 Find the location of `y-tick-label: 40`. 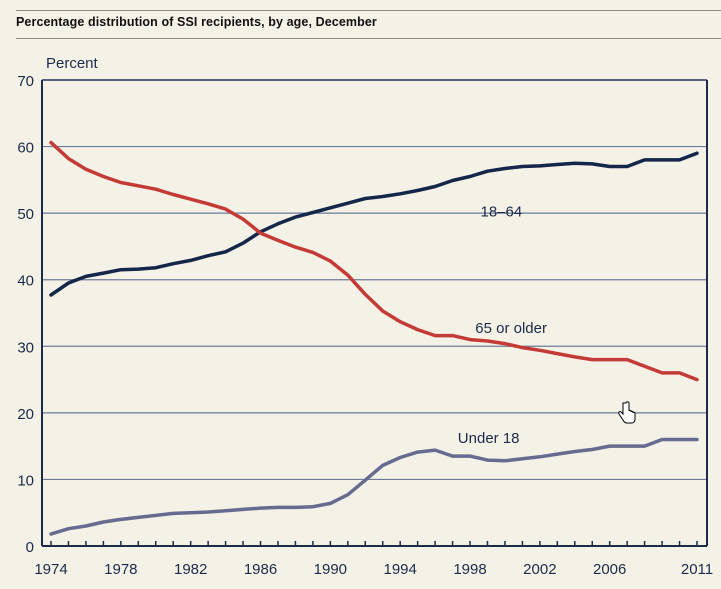

y-tick-label: 40 is located at coordinates (25, 281).